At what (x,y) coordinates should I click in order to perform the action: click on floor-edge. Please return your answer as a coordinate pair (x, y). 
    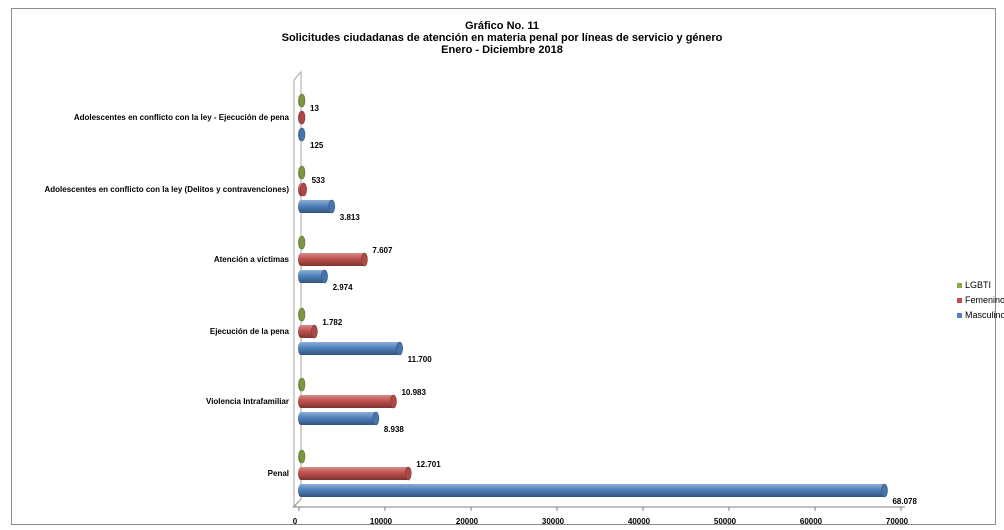
    Looking at the image, I should click on (297, 503).